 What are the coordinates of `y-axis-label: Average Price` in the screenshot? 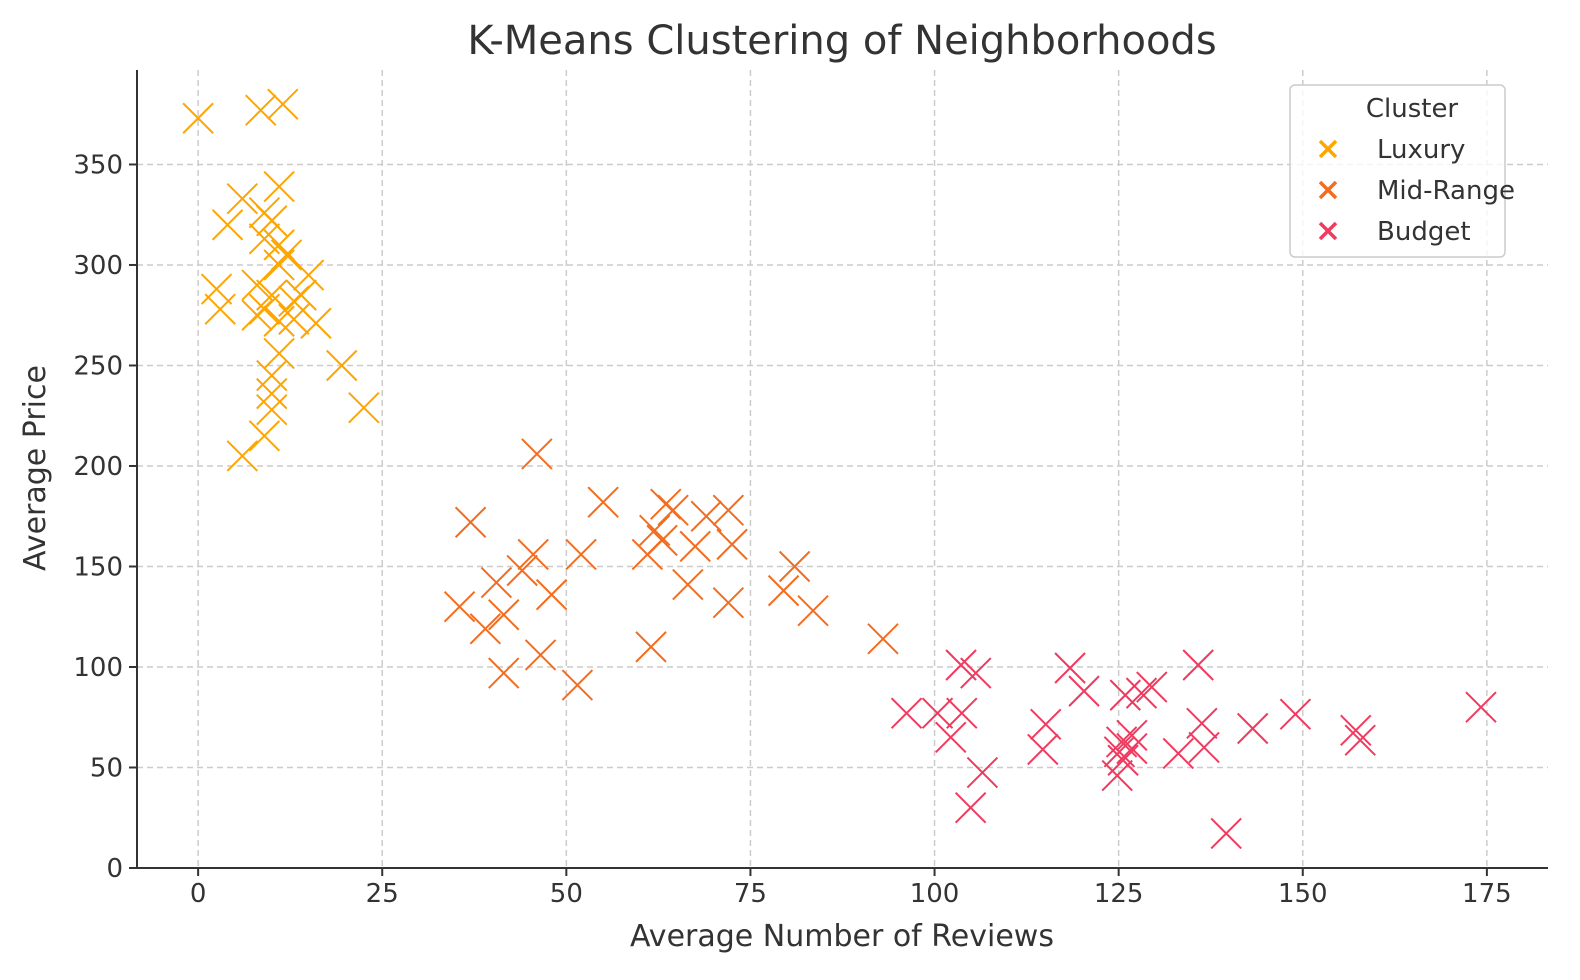 It's located at (35, 468).